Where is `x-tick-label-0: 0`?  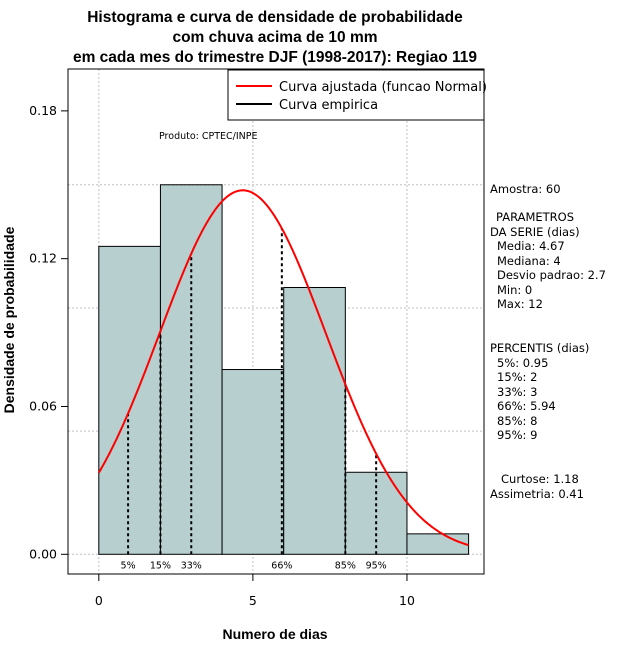
x-tick-label-0: 0 is located at coordinates (99, 600).